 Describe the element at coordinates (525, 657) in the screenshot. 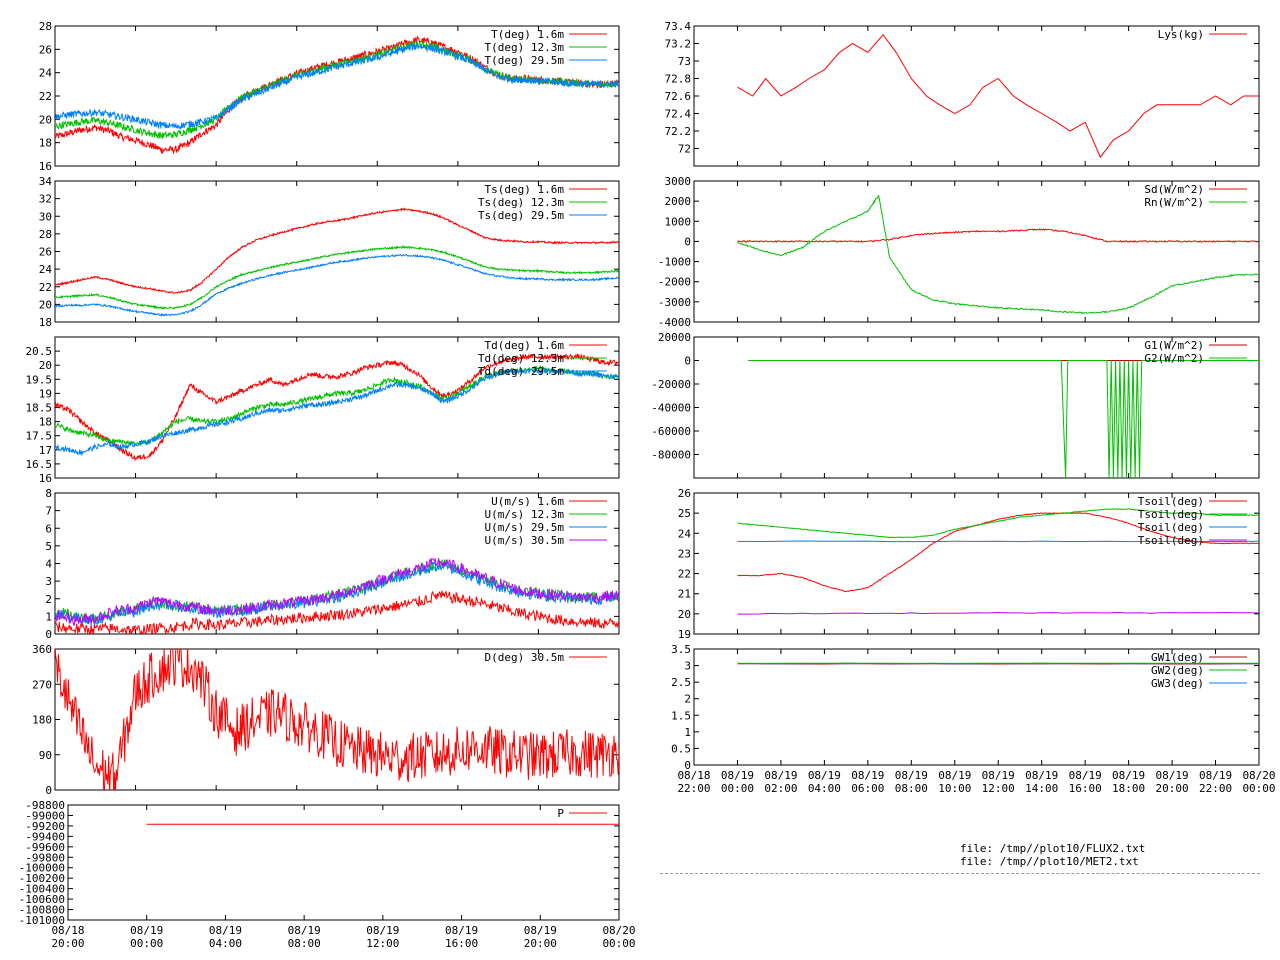

I see `legend-label: D(deg) 30.5m` at that location.